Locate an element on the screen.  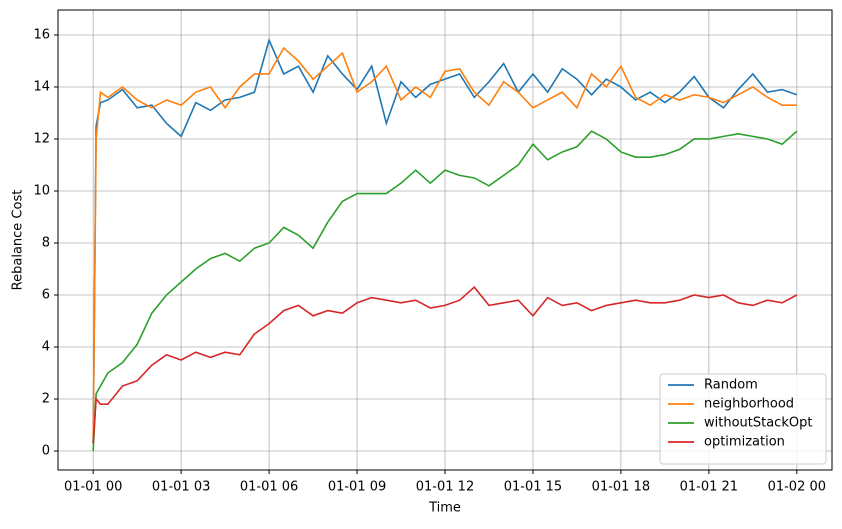
y-tick-label: 2 is located at coordinates (46, 399).